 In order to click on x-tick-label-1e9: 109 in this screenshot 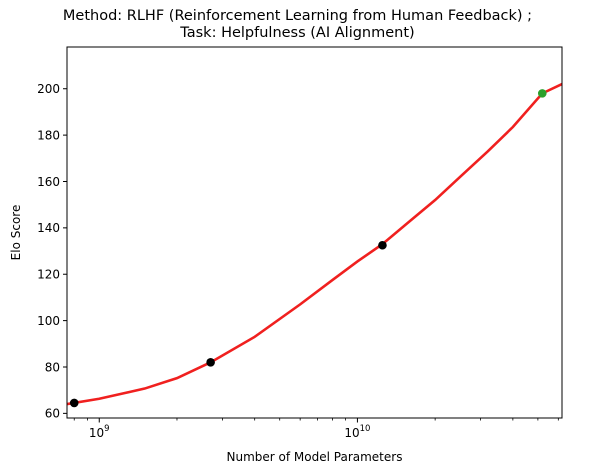, I will do `click(99, 432)`.